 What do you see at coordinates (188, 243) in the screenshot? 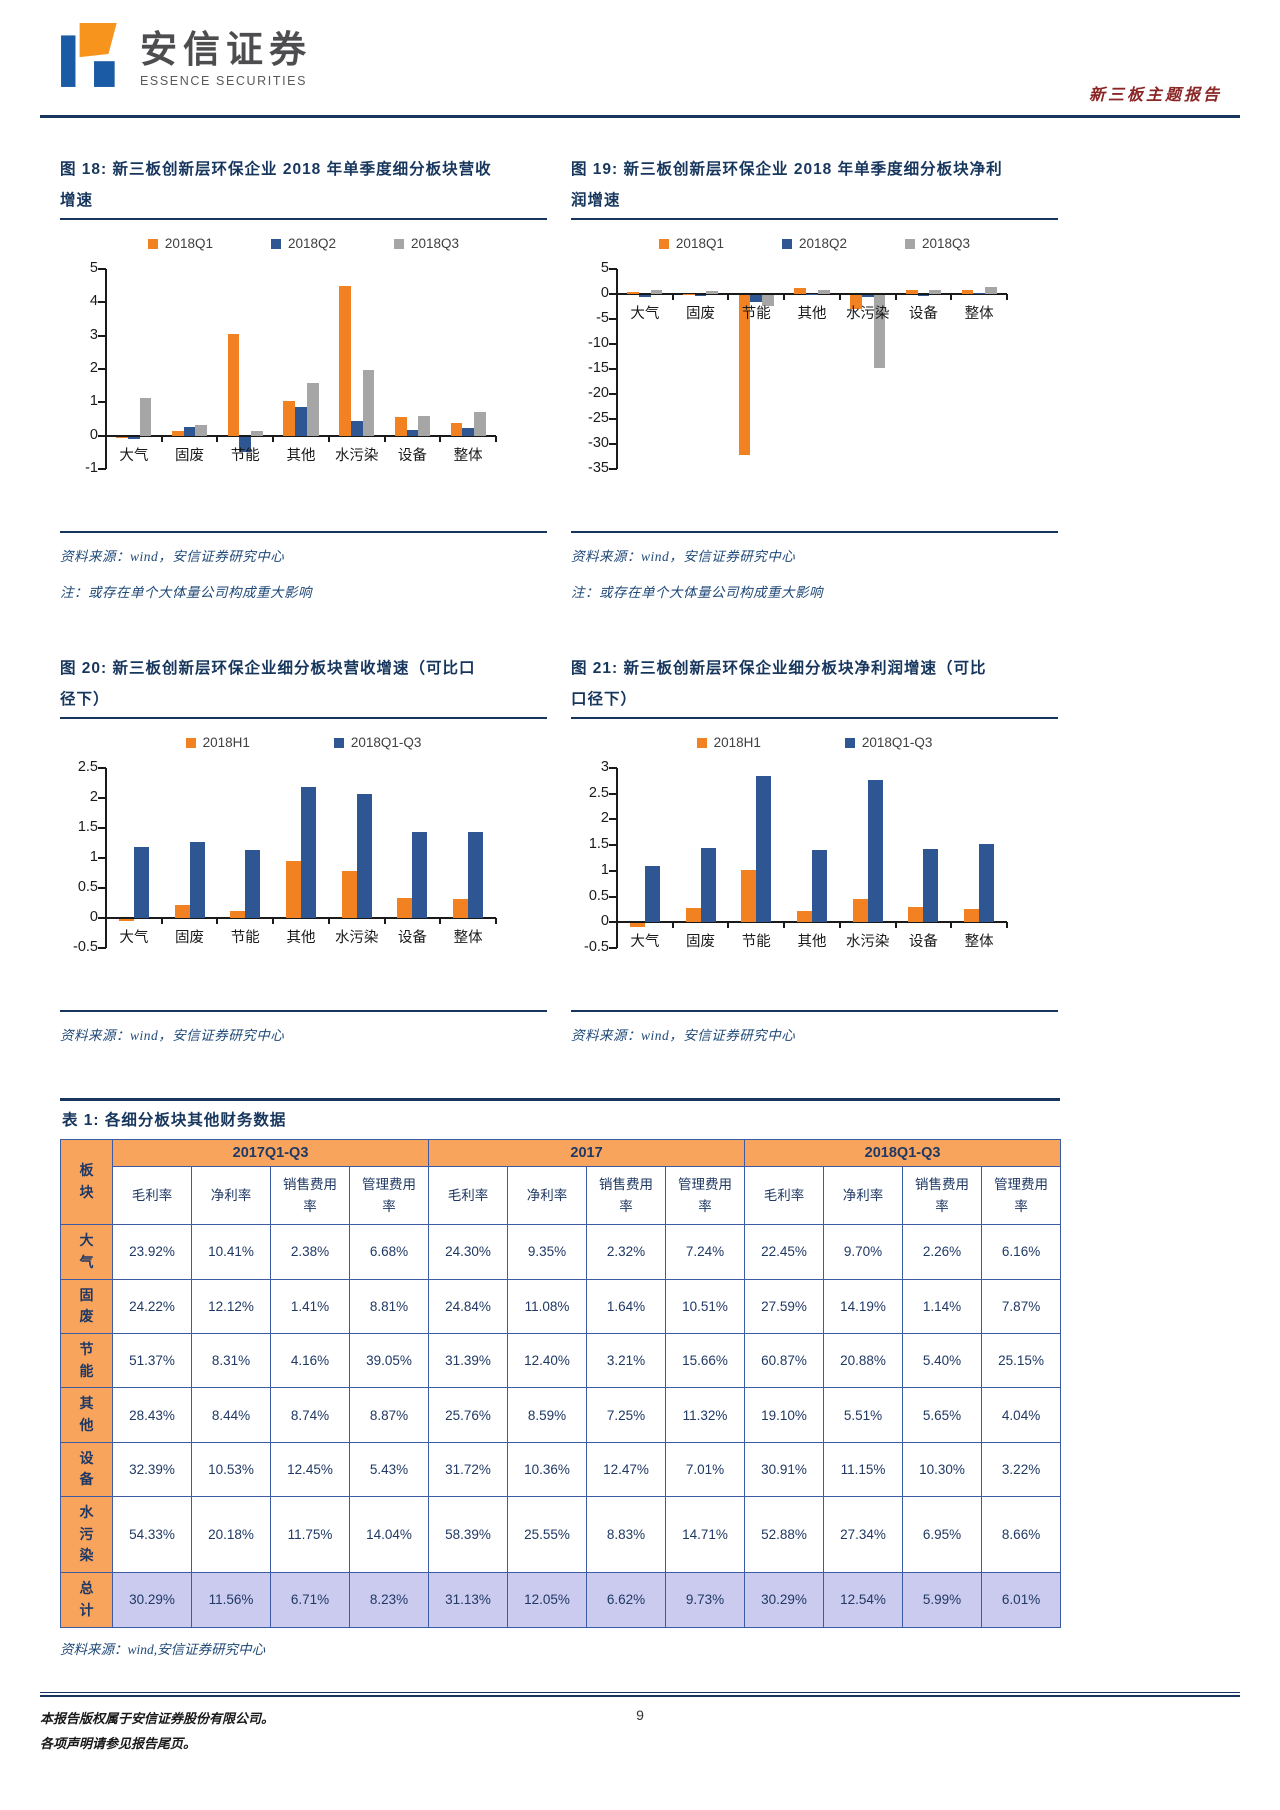
I see `legend-label: 2018Q1` at bounding box center [188, 243].